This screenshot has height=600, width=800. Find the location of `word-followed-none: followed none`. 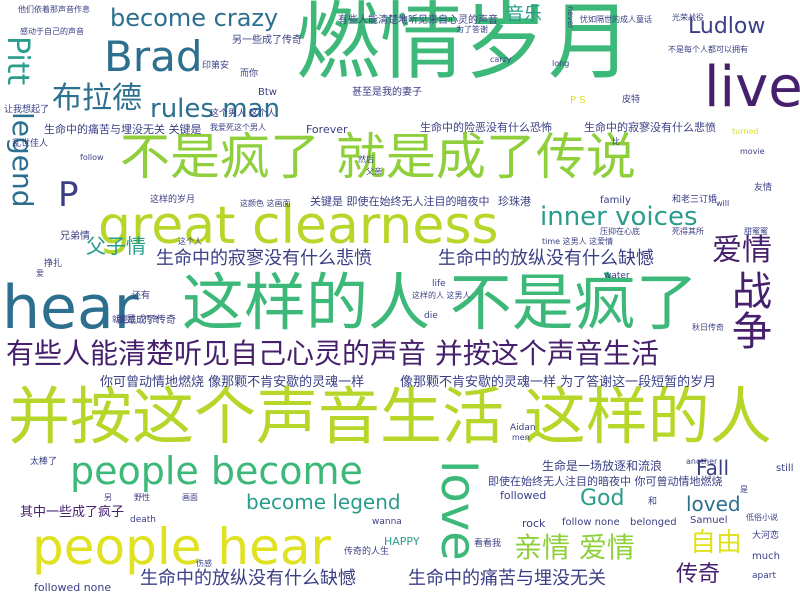

word-followed-none: followed none is located at coordinates (73, 587).